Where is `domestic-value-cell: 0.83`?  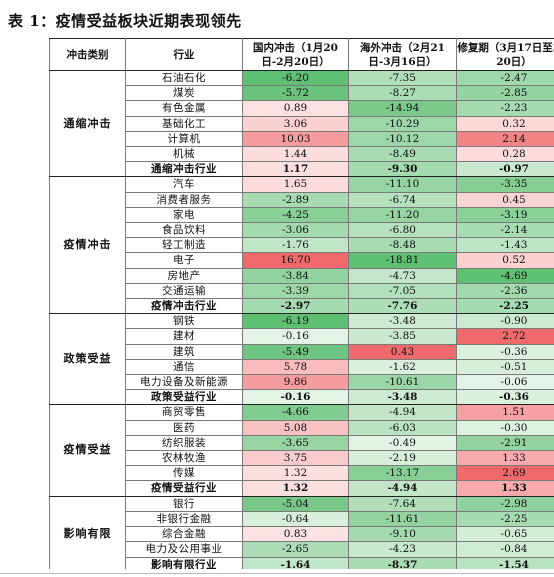
domestic-value-cell: 0.83 is located at coordinates (295, 534).